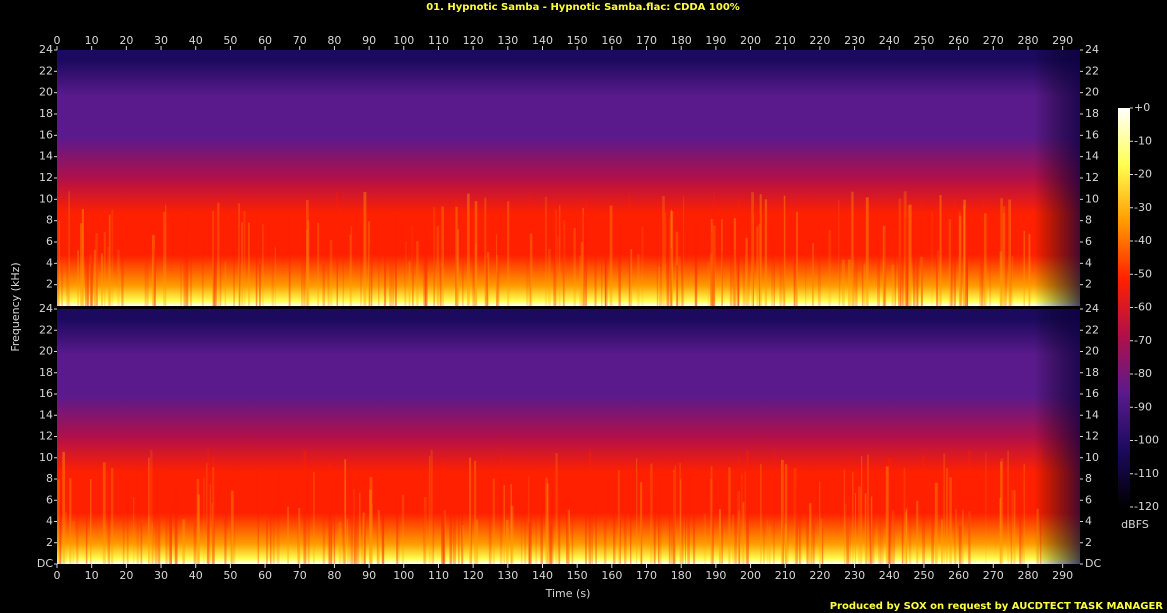 This screenshot has height=613, width=1167. What do you see at coordinates (1027, 40) in the screenshot?
I see `x-tick-label: 280` at bounding box center [1027, 40].